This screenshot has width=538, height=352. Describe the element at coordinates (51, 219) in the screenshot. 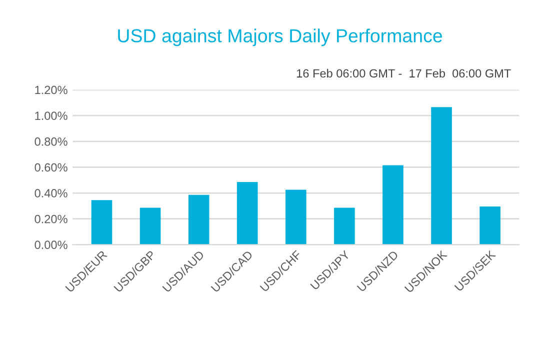

I see `y-tick-label: 0.20%` at that location.